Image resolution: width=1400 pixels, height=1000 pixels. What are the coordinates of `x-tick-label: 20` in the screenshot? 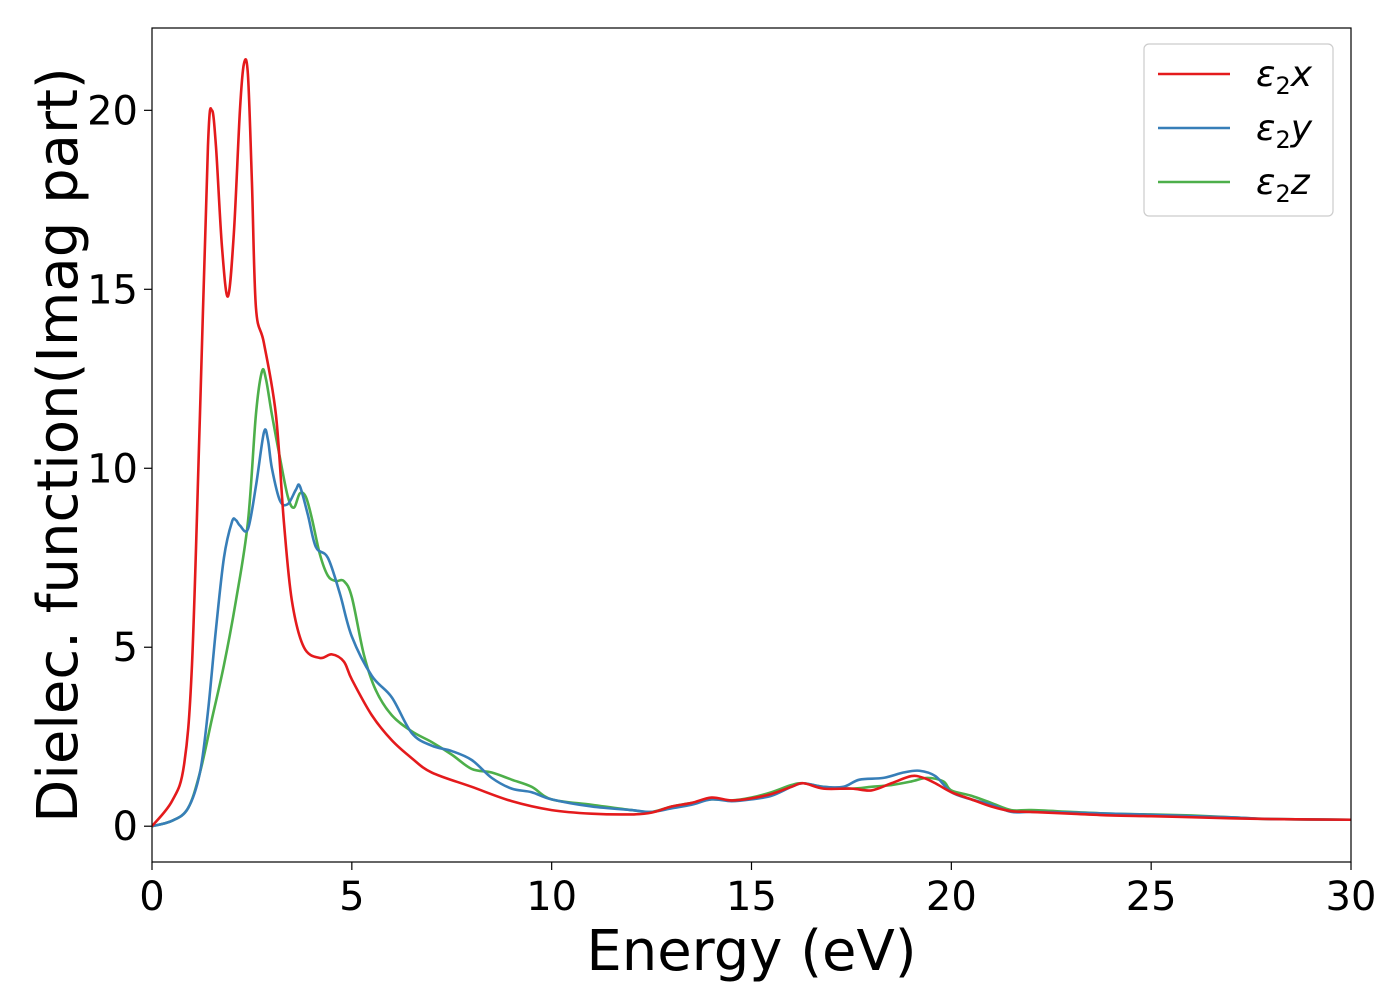 It's located at (951, 897).